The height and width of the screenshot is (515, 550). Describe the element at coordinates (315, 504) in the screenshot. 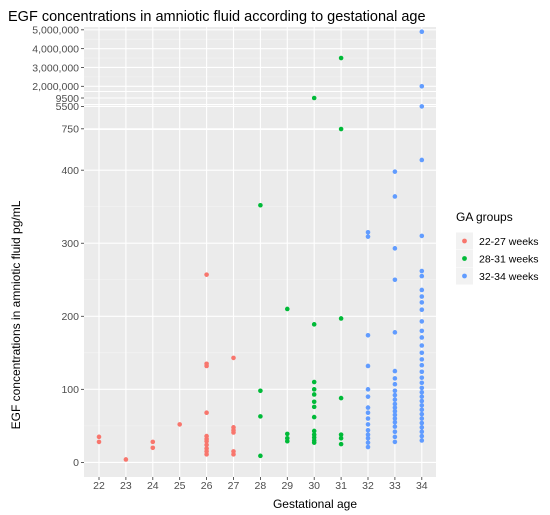

I see `x-axis-title: Gestational age` at that location.